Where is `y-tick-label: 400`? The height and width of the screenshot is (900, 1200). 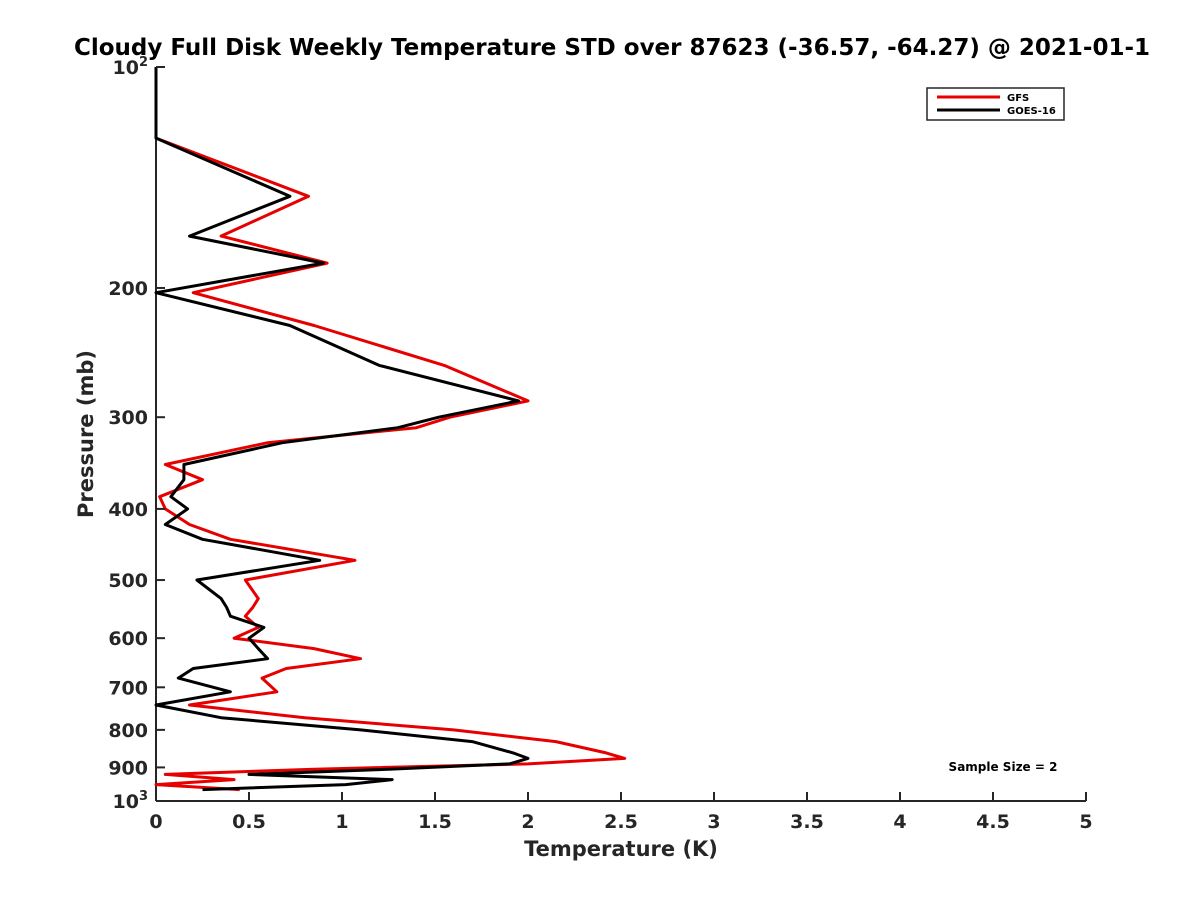 y-tick-label: 400 is located at coordinates (128, 510).